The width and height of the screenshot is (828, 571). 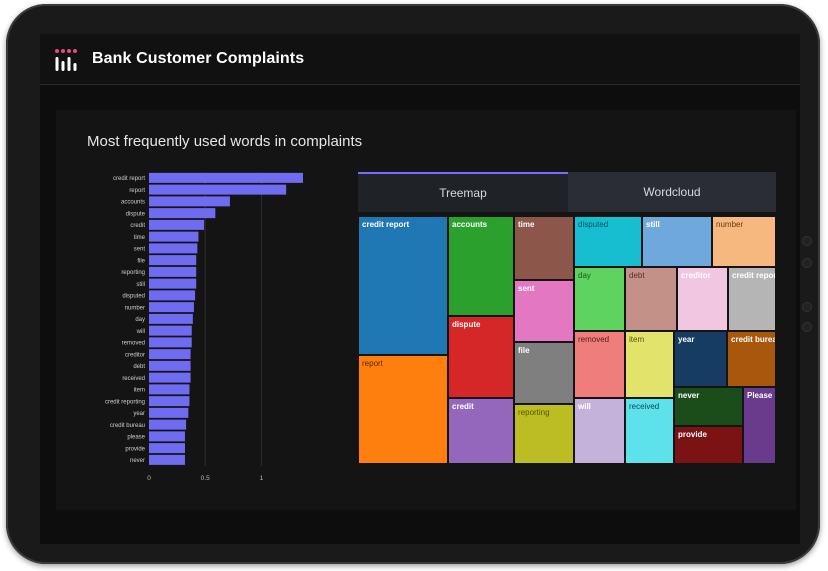 What do you see at coordinates (133, 203) in the screenshot?
I see `category-label: accounts` at bounding box center [133, 203].